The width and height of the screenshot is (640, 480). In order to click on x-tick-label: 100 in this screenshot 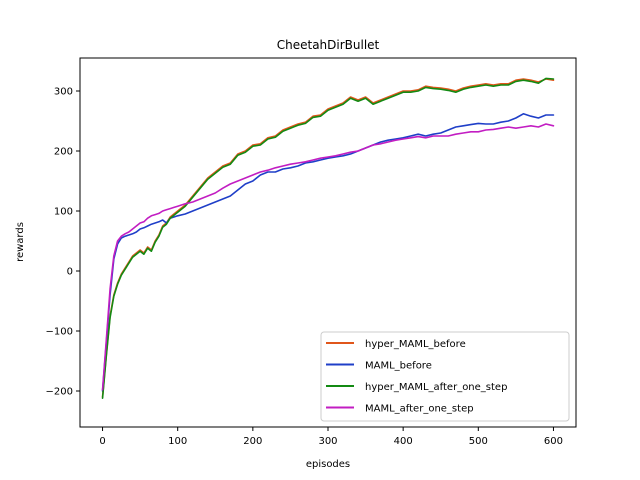, I will do `click(177, 441)`.